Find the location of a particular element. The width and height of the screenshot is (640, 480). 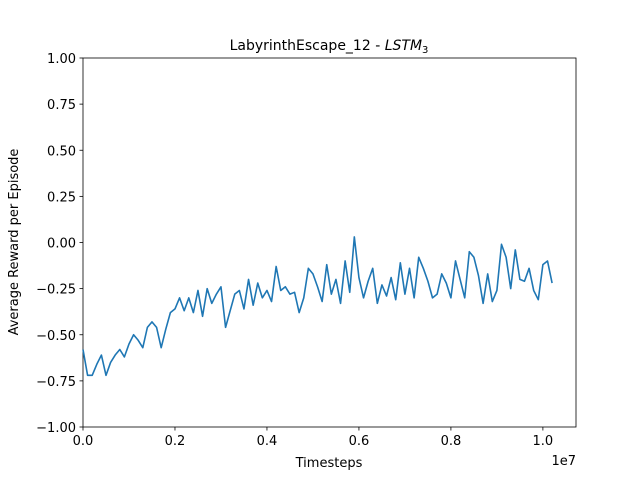

y-tick-label: 1.00 is located at coordinates (61, 59).